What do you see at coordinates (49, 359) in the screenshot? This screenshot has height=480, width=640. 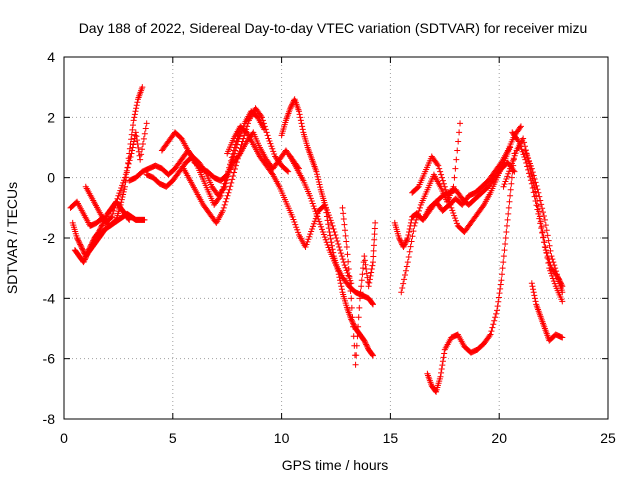 I see `y-tick-label: -6` at bounding box center [49, 359].